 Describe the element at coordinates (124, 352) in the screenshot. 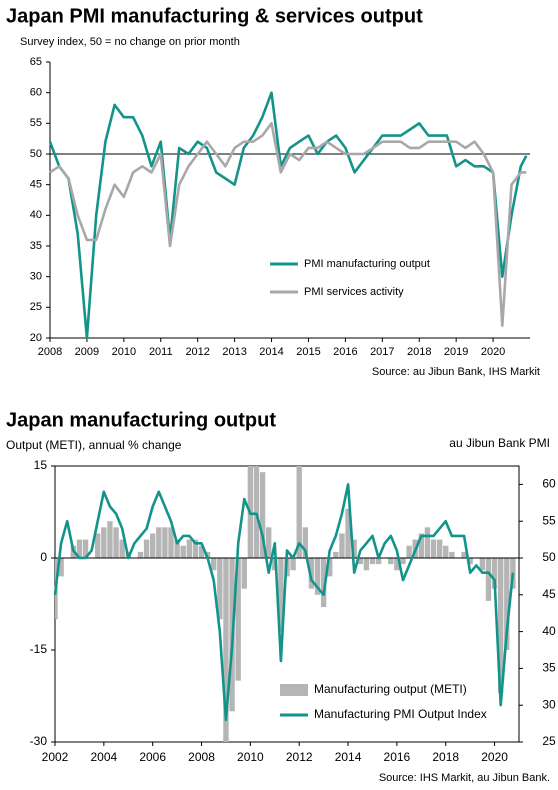

I see `x-tick-label: 2010` at that location.